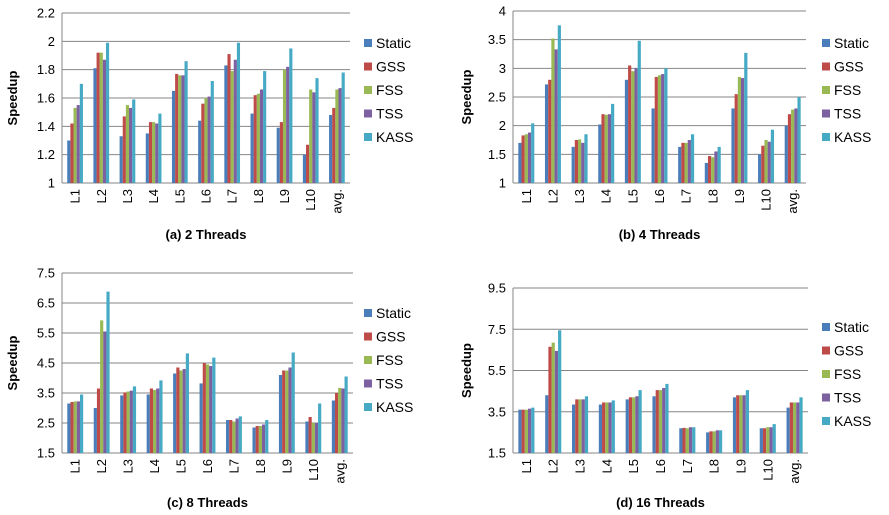  Describe the element at coordinates (368, 313) in the screenshot. I see `legend-swatch-static` at that location.